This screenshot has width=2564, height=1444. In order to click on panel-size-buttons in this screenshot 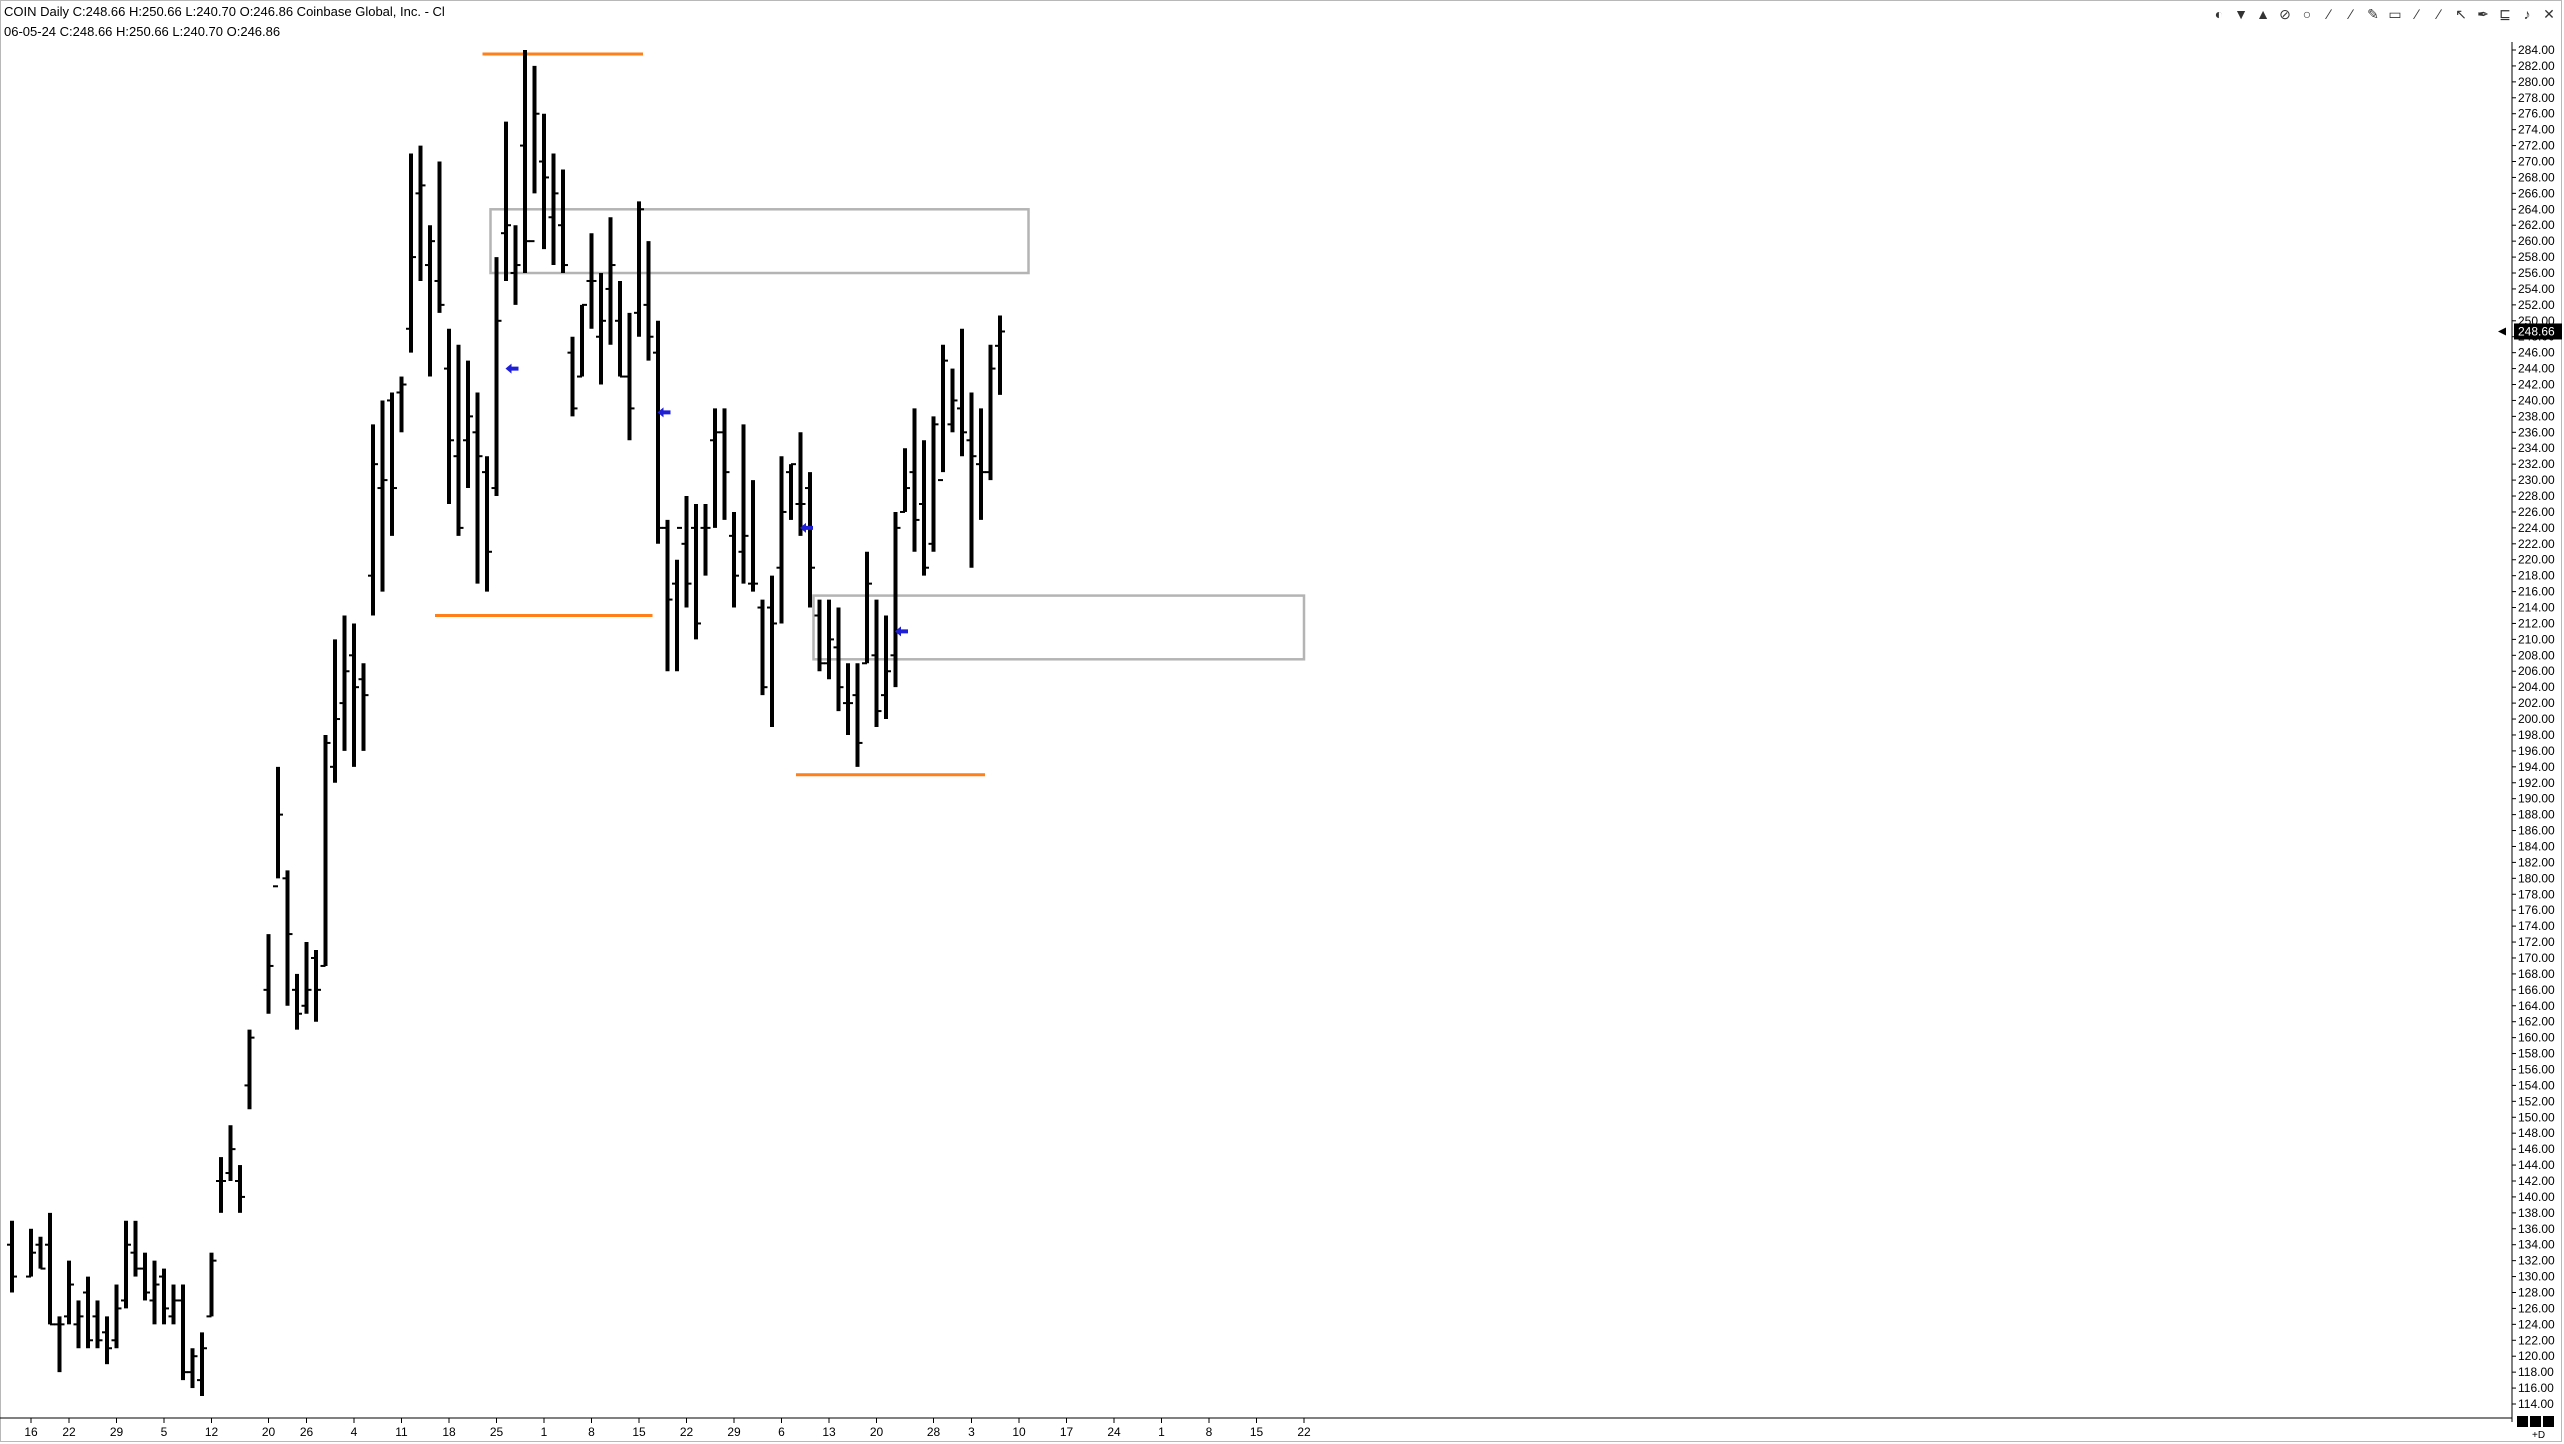, I will do `click(2535, 1421)`.